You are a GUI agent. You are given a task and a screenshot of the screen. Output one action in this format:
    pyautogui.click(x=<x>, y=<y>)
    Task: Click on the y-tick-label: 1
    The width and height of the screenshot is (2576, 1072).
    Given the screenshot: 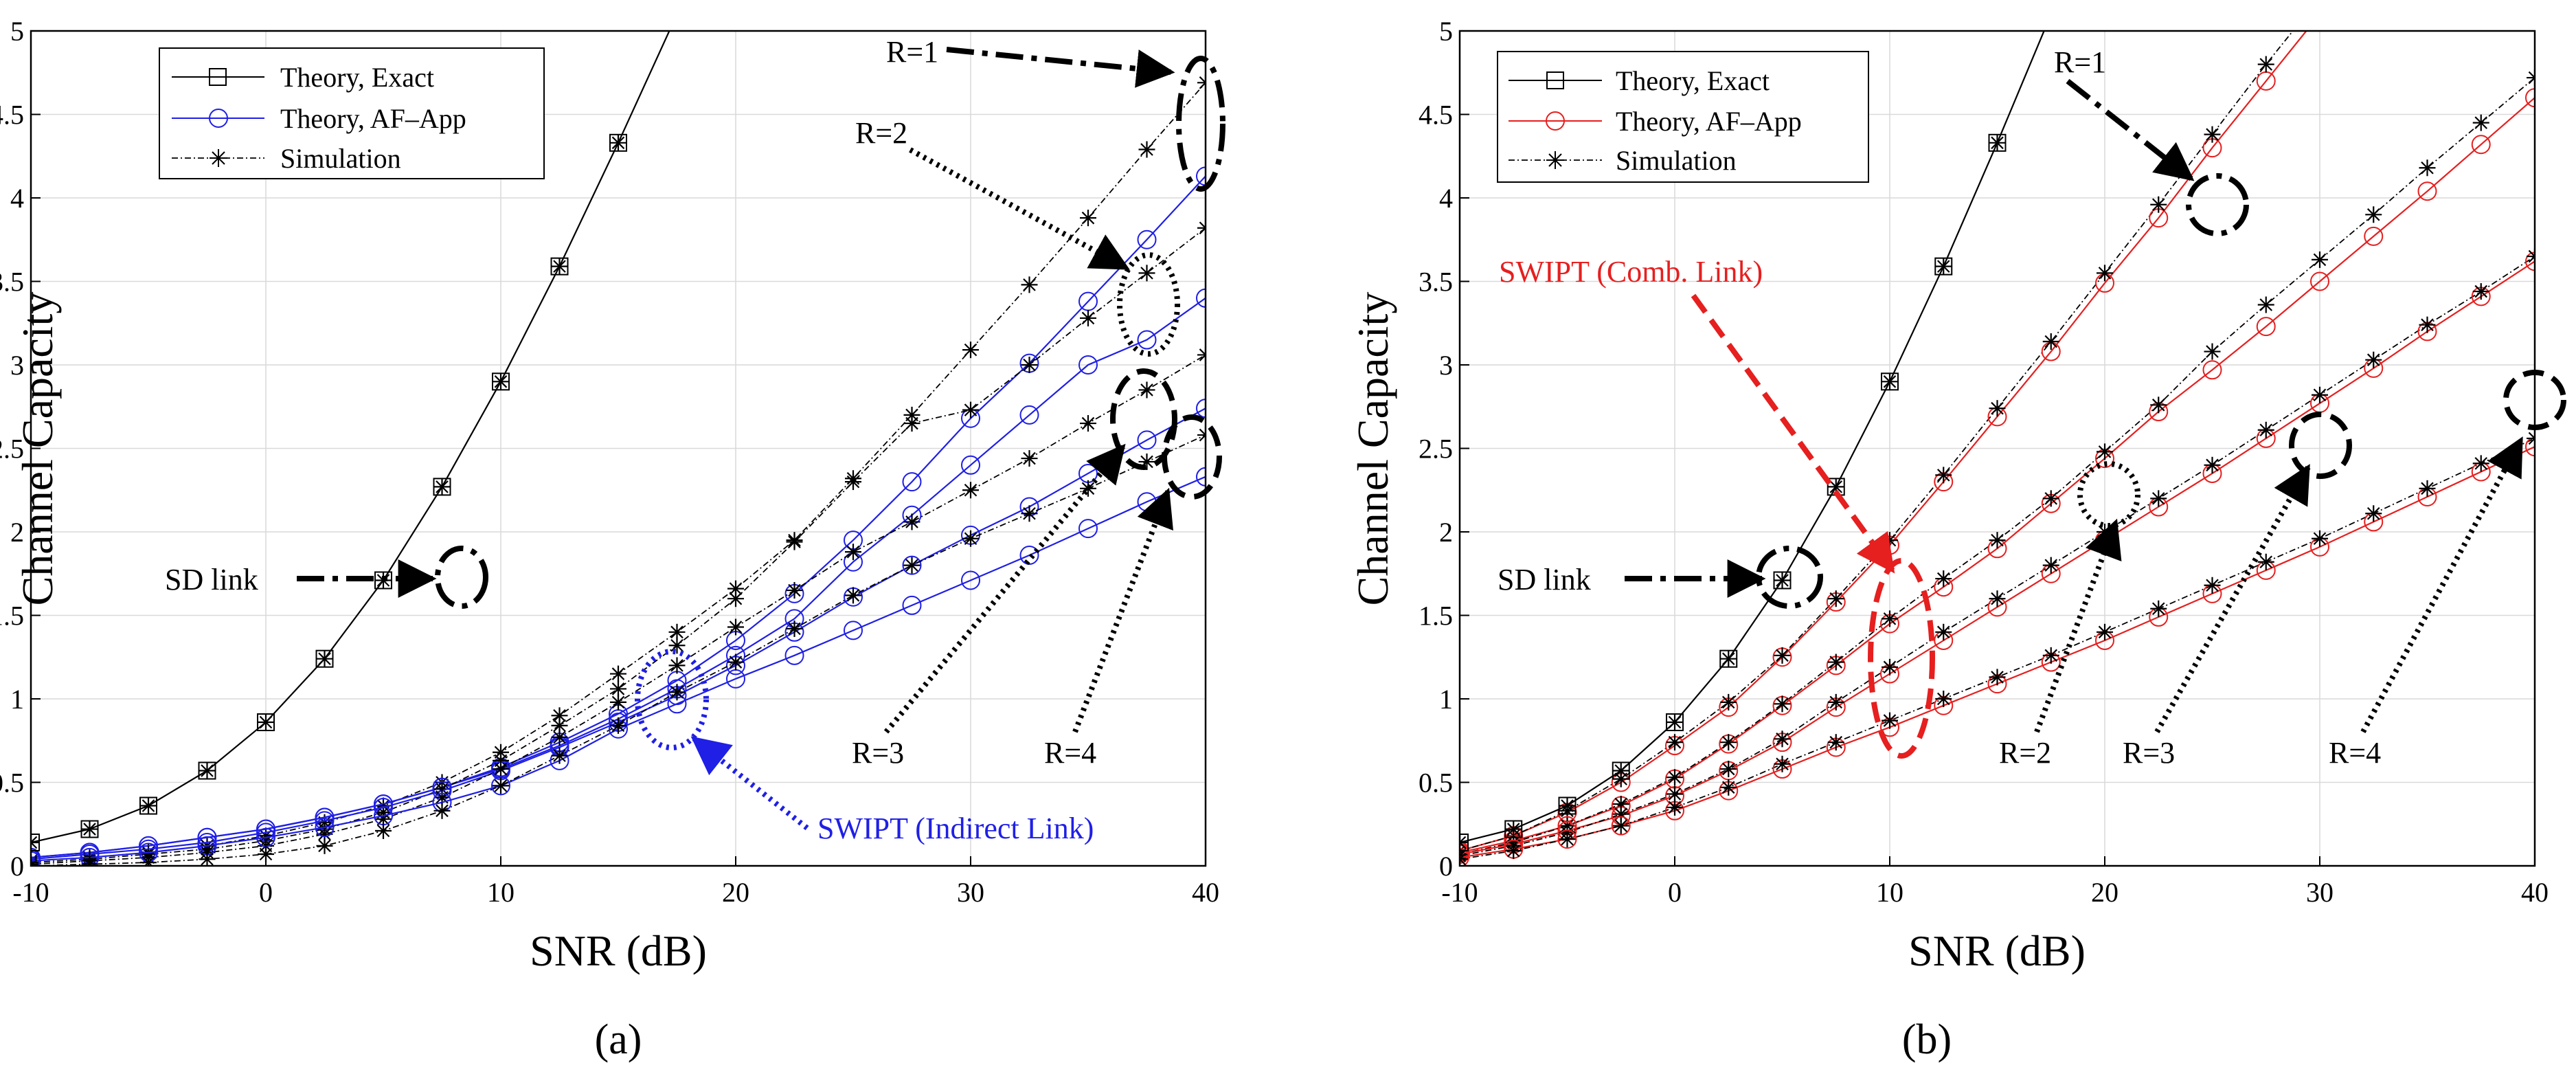 What is the action you would take?
    pyautogui.click(x=1446, y=699)
    